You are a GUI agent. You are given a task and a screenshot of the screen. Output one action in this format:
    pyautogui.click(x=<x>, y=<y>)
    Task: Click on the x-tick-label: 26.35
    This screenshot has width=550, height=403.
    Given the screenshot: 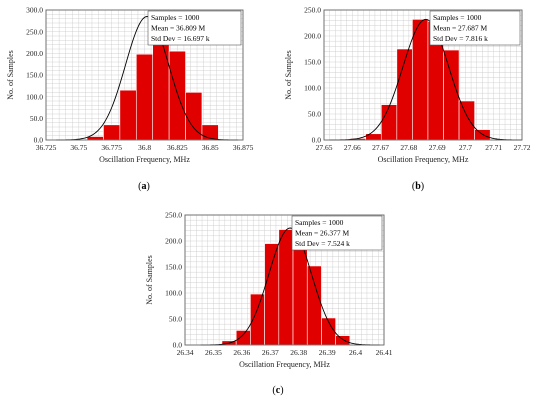 What is the action you would take?
    pyautogui.click(x=213, y=352)
    